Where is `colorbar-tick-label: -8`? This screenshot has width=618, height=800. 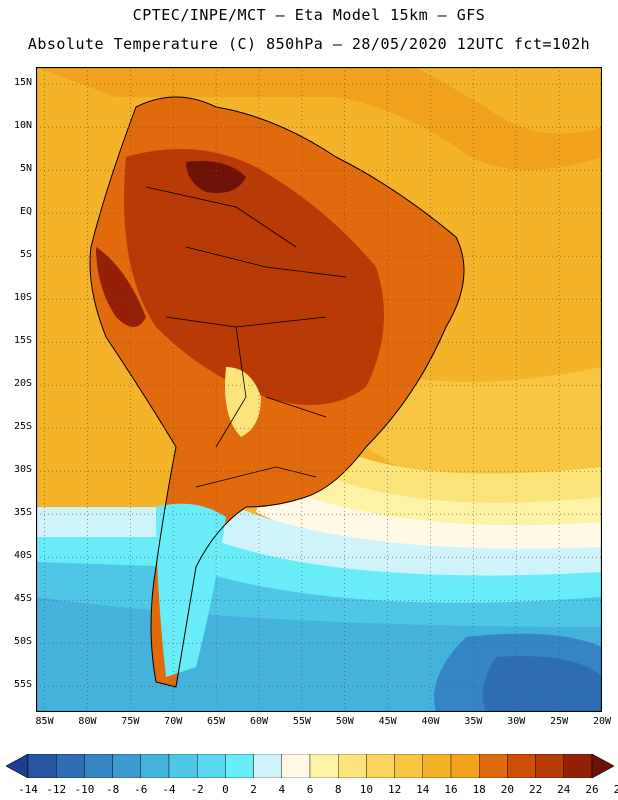
colorbar-tick-label: -8 is located at coordinates (112, 789).